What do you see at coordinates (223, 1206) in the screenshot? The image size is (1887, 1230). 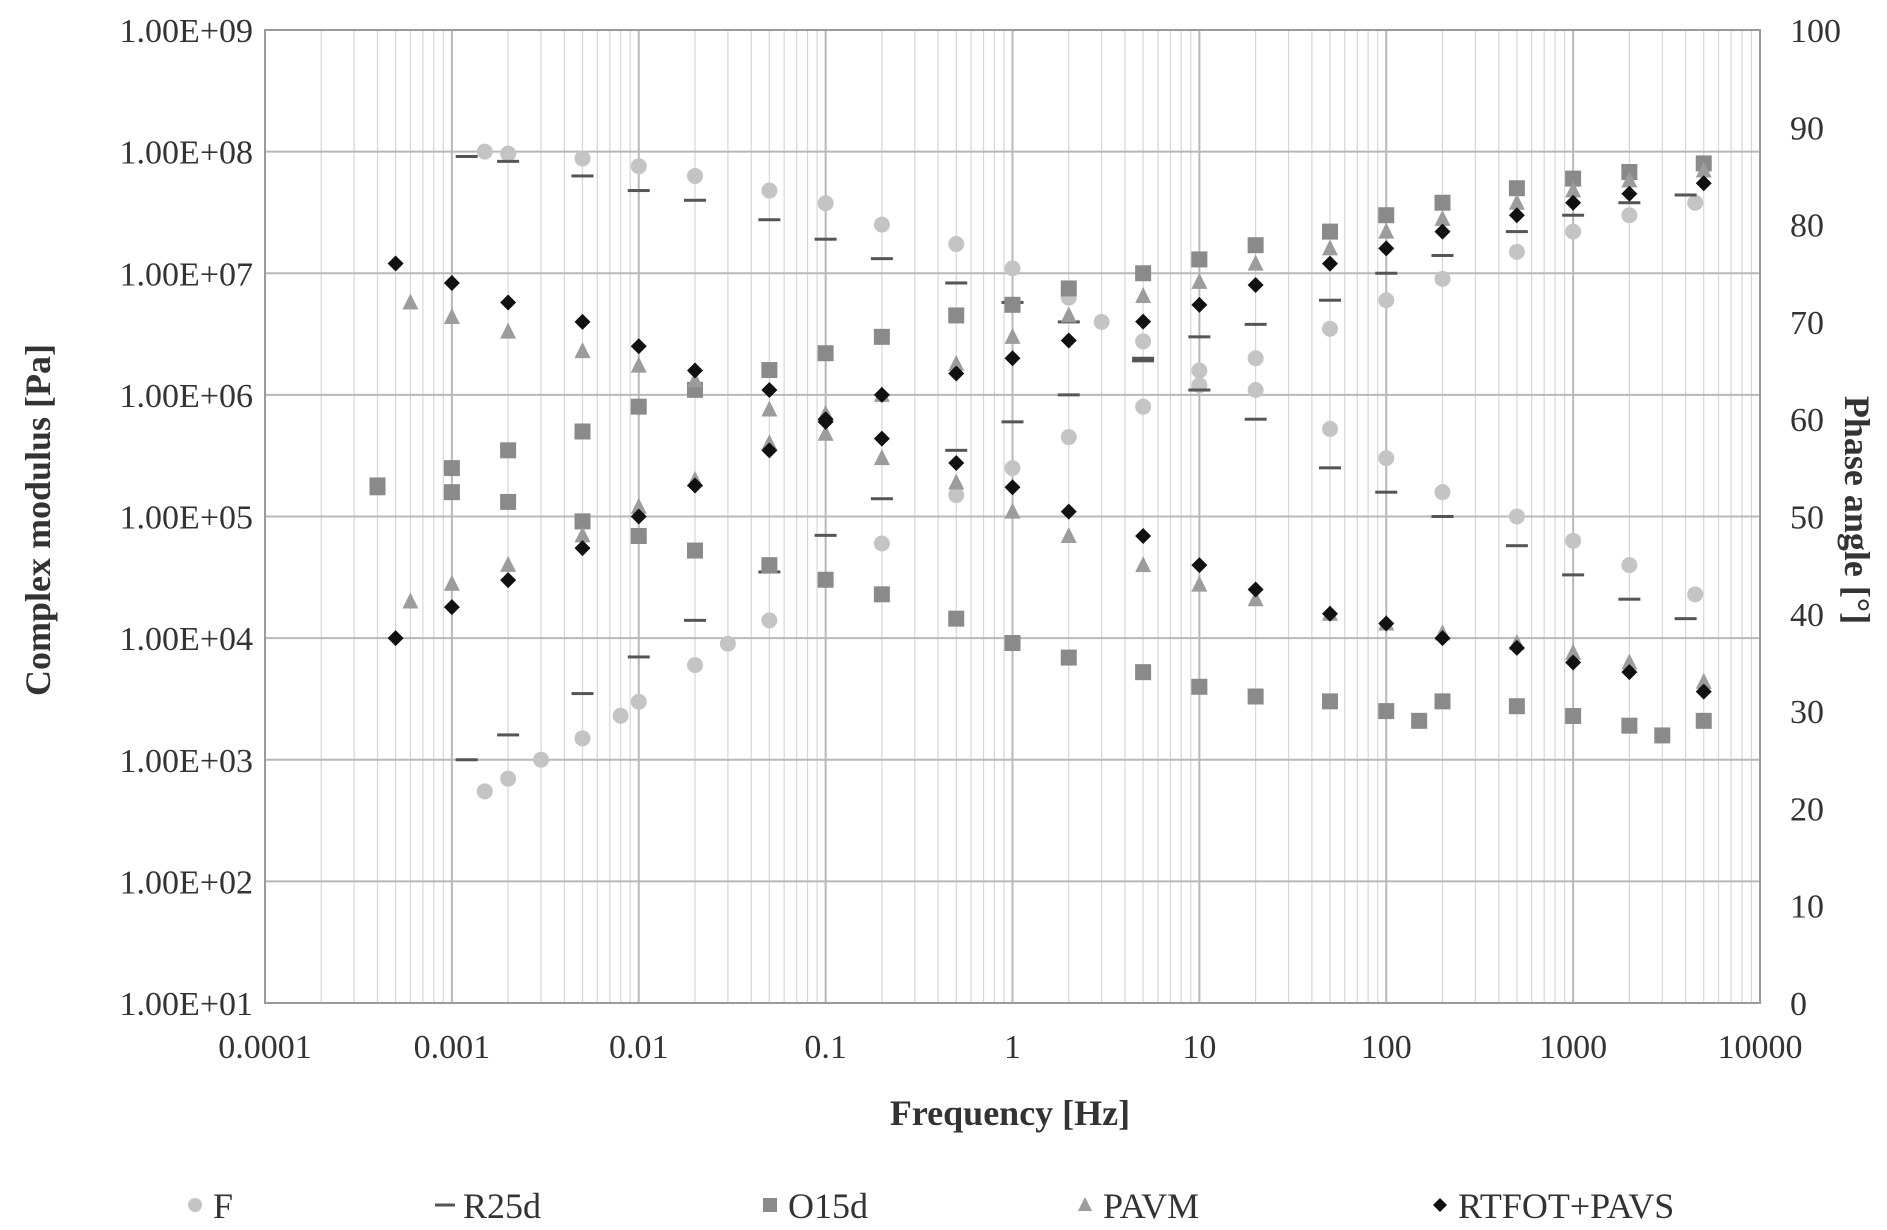 I see `legend-label: F` at bounding box center [223, 1206].